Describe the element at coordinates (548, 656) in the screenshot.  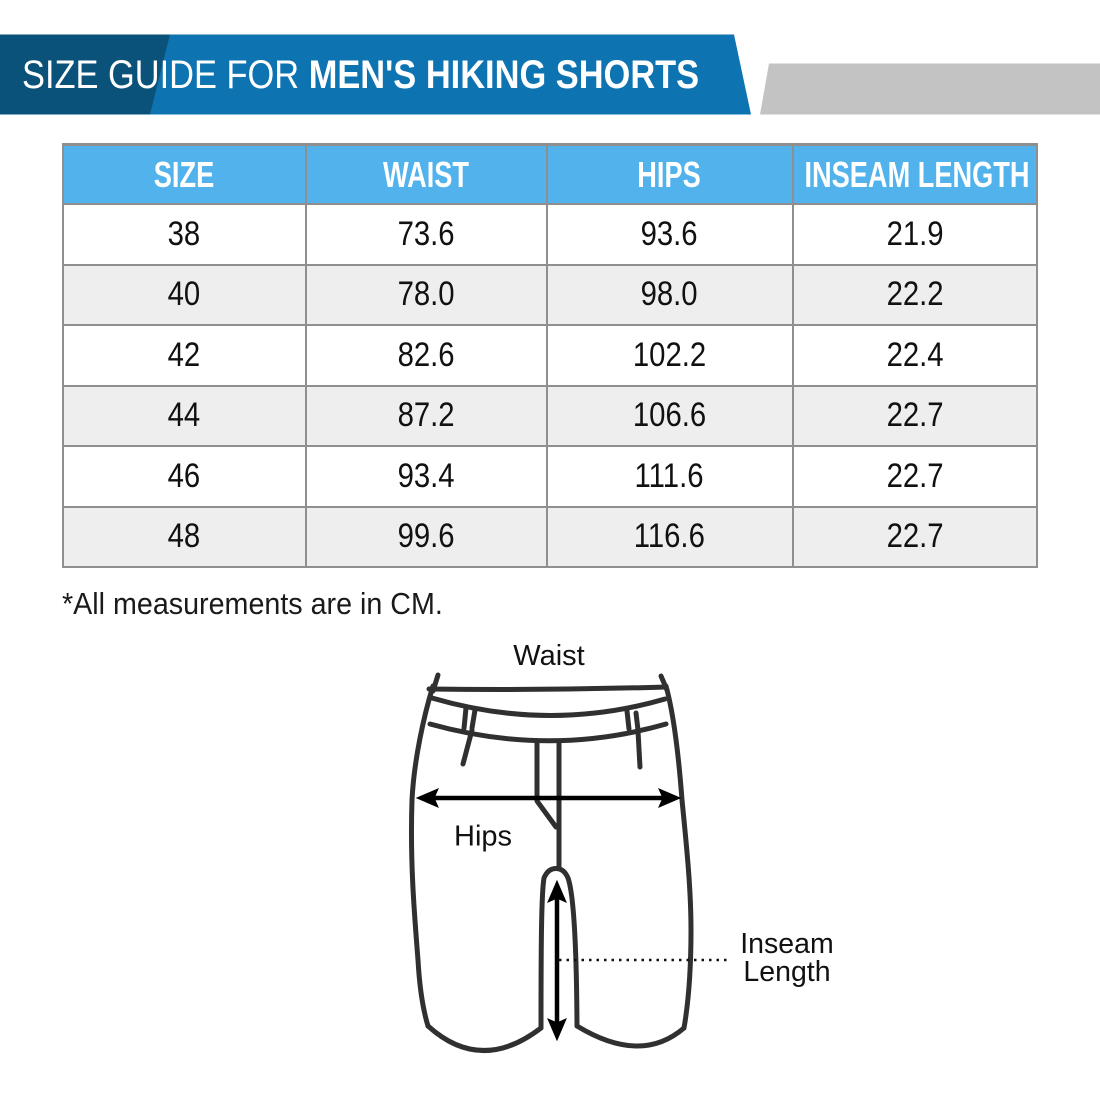
I see `svg-text: Waist` at that location.